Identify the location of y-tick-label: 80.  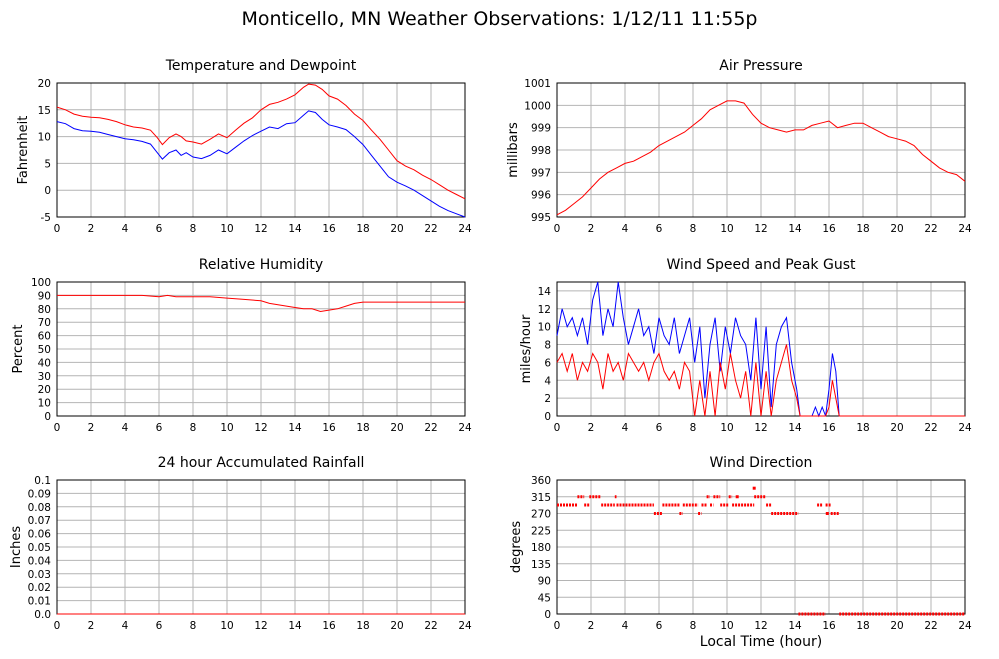
(44, 310).